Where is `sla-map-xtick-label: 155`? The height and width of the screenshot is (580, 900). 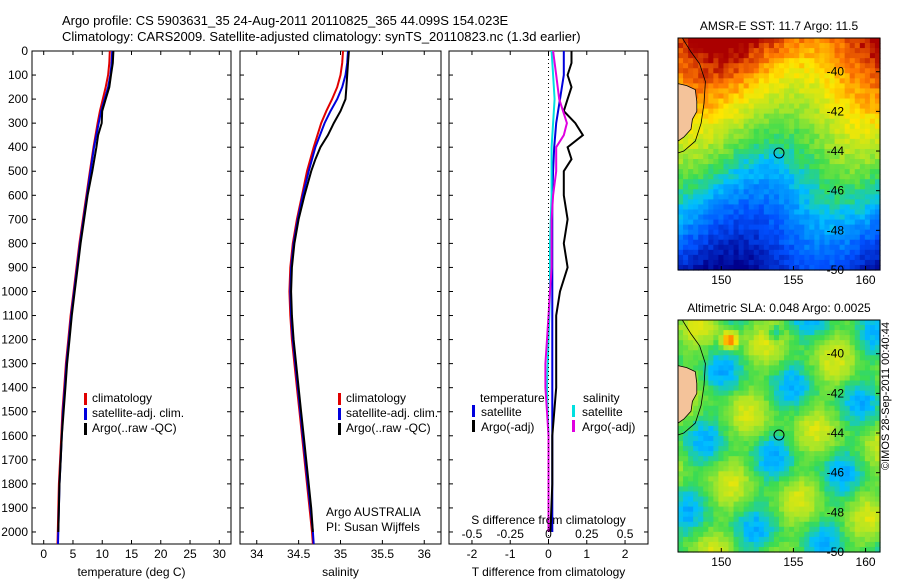
sla-map-xtick-label: 155 is located at coordinates (793, 562).